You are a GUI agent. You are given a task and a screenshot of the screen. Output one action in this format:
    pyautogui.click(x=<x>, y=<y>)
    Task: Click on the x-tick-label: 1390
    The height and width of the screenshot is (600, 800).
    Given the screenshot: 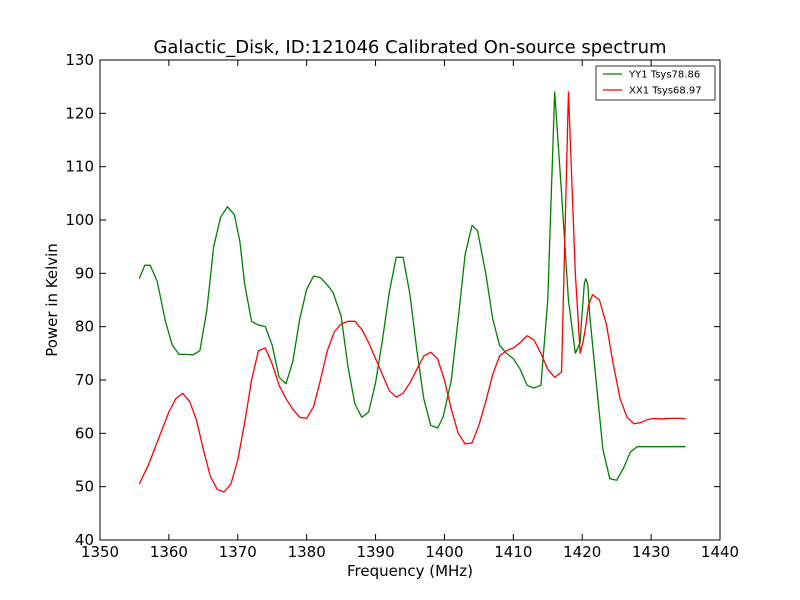 What is the action you would take?
    pyautogui.click(x=375, y=552)
    